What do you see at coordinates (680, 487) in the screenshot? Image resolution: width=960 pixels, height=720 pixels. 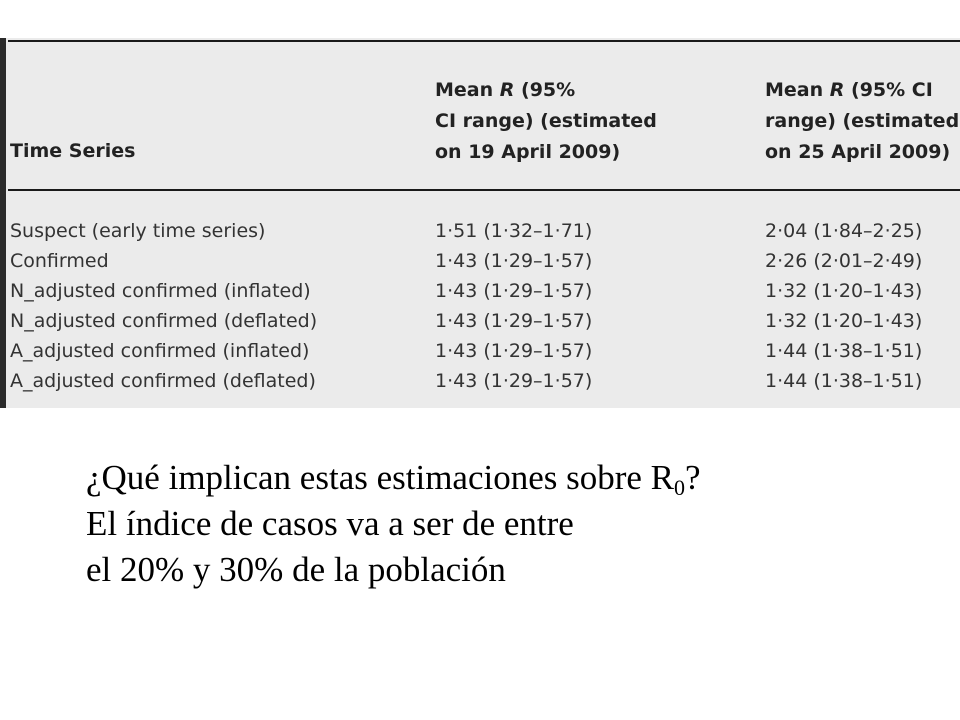 I see `subscript-zero: 0` at bounding box center [680, 487].